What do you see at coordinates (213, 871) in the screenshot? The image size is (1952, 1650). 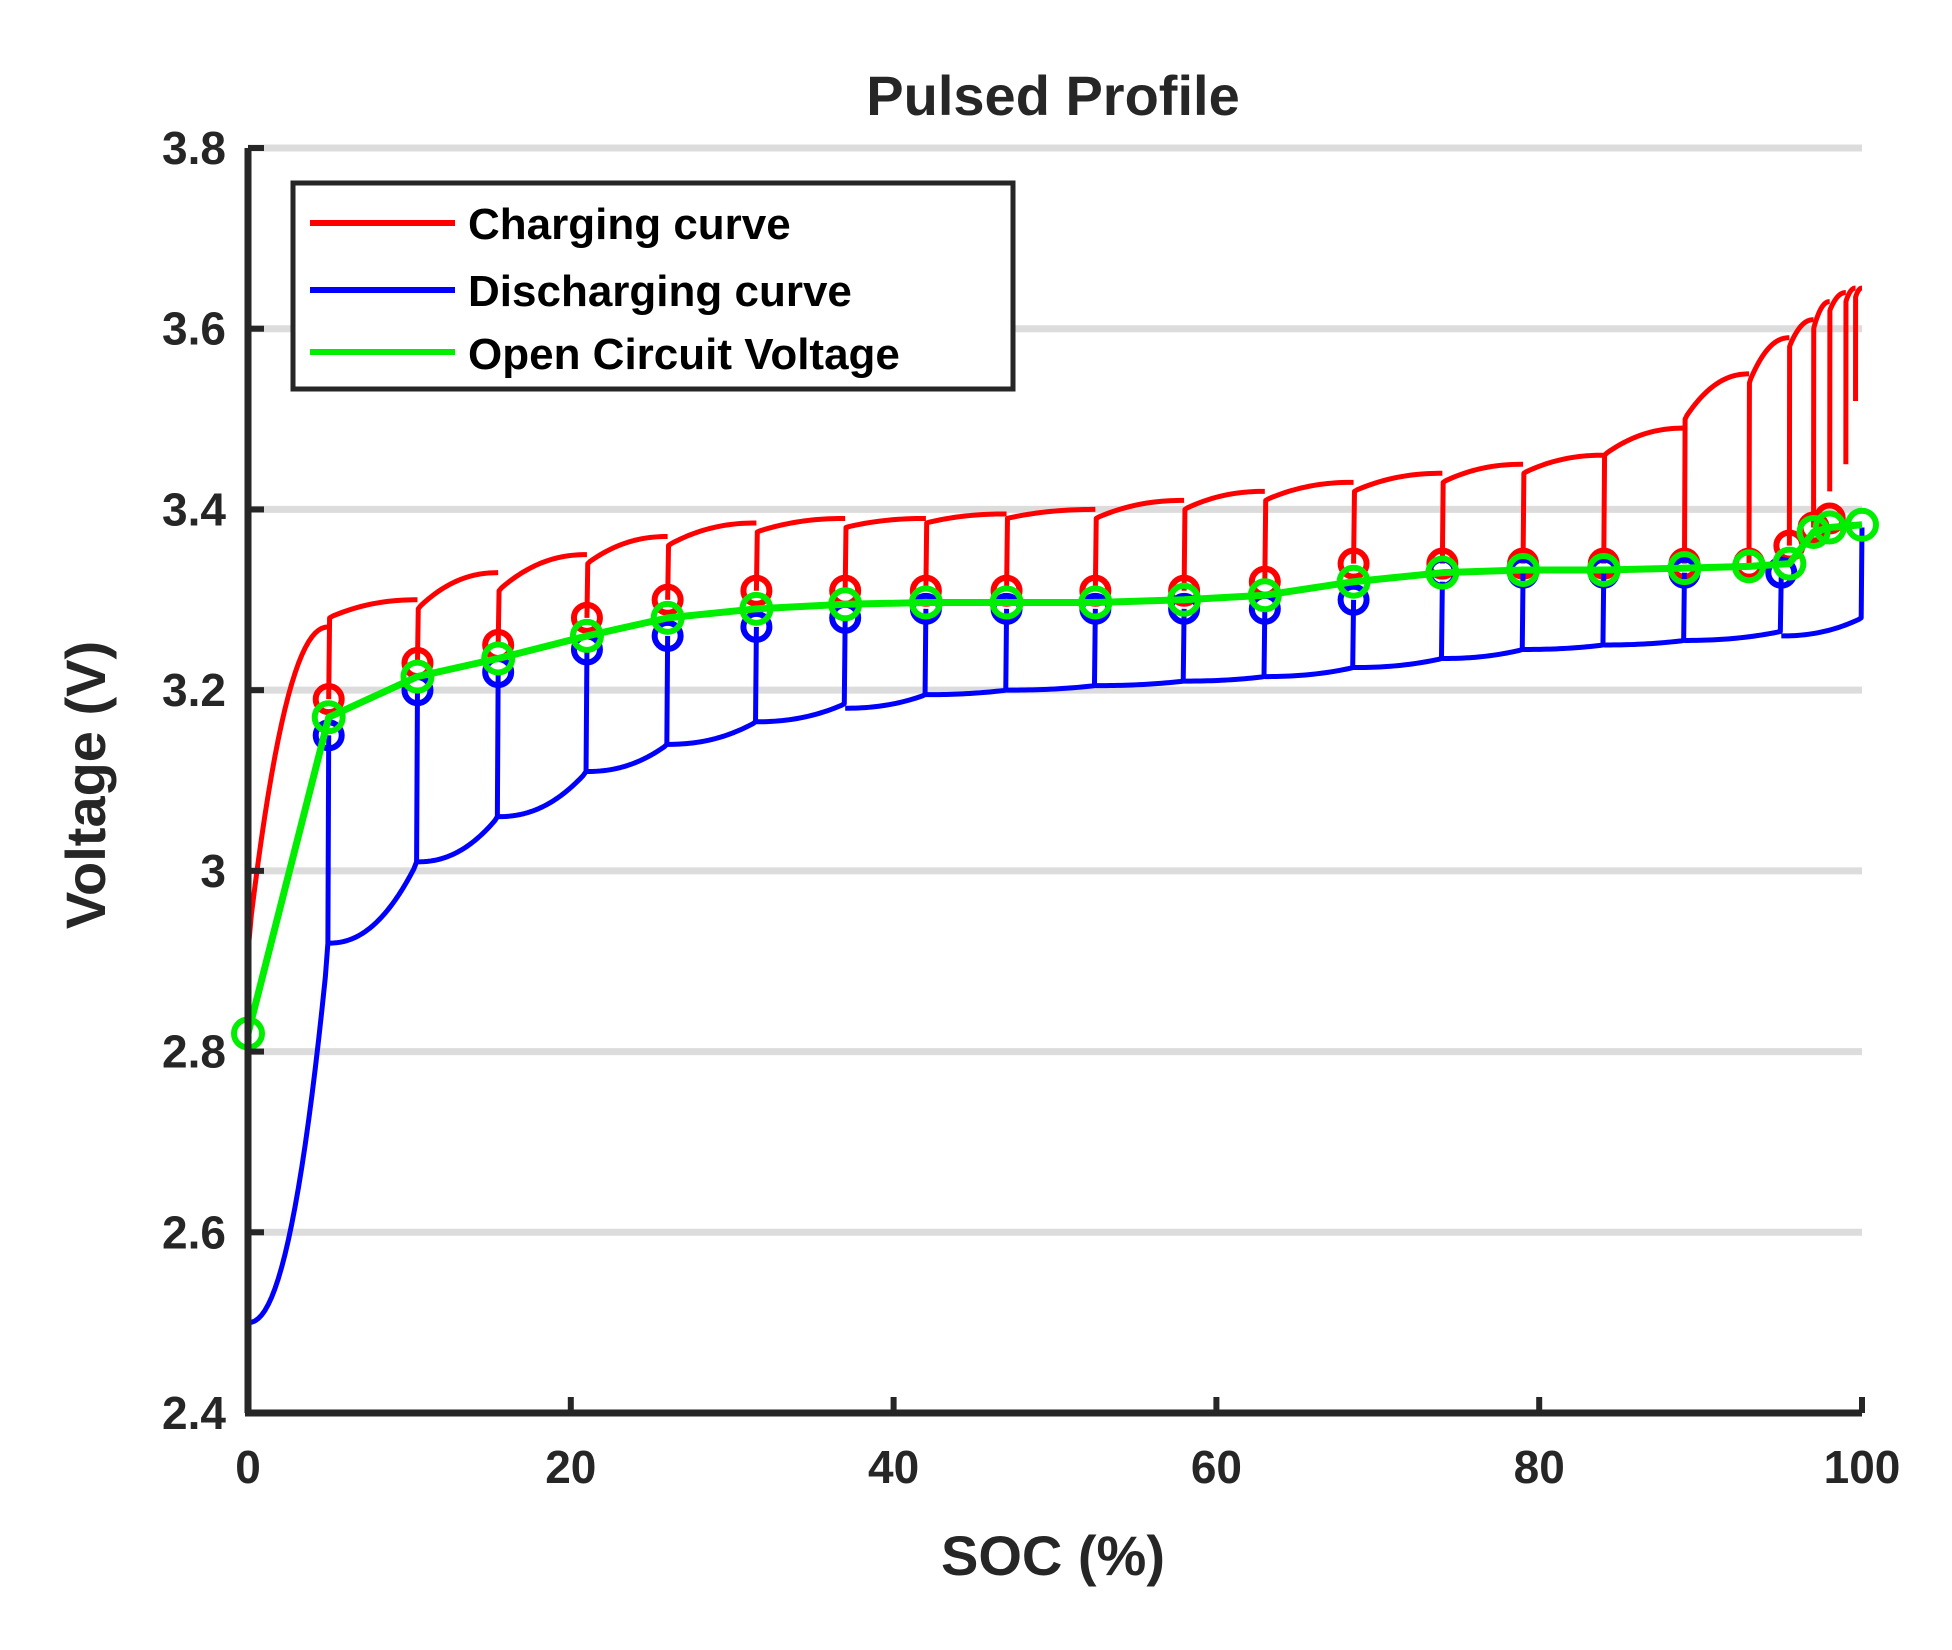 I see `y-tick-label: 3` at bounding box center [213, 871].